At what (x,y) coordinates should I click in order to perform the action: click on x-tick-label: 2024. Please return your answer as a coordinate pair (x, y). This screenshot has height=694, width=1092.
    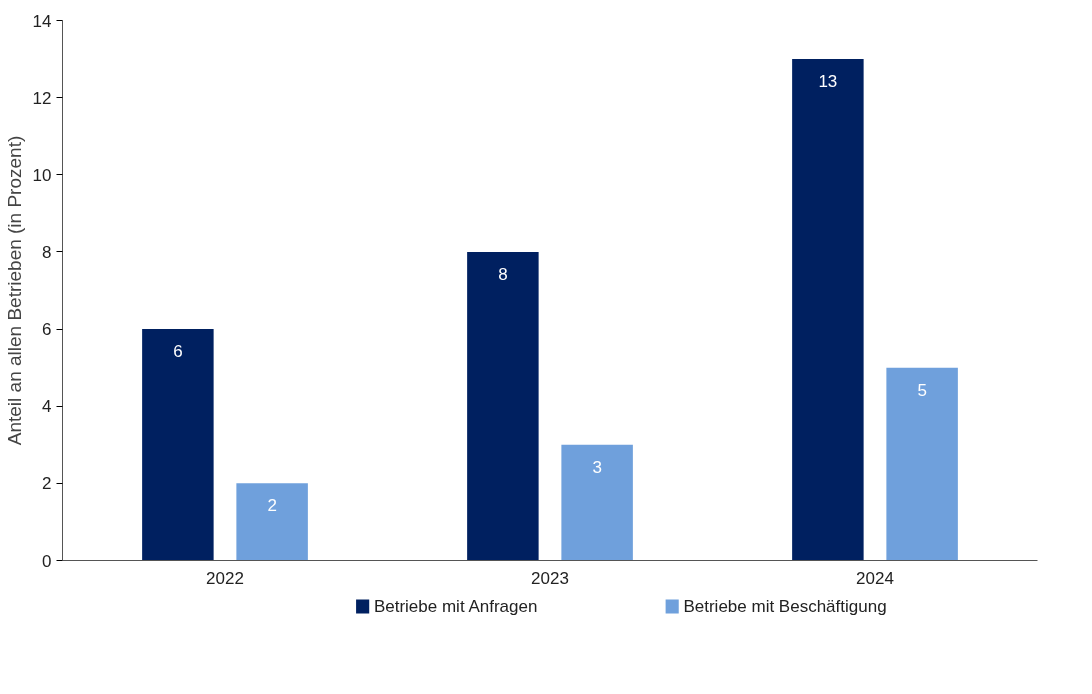
    Looking at the image, I should click on (875, 578).